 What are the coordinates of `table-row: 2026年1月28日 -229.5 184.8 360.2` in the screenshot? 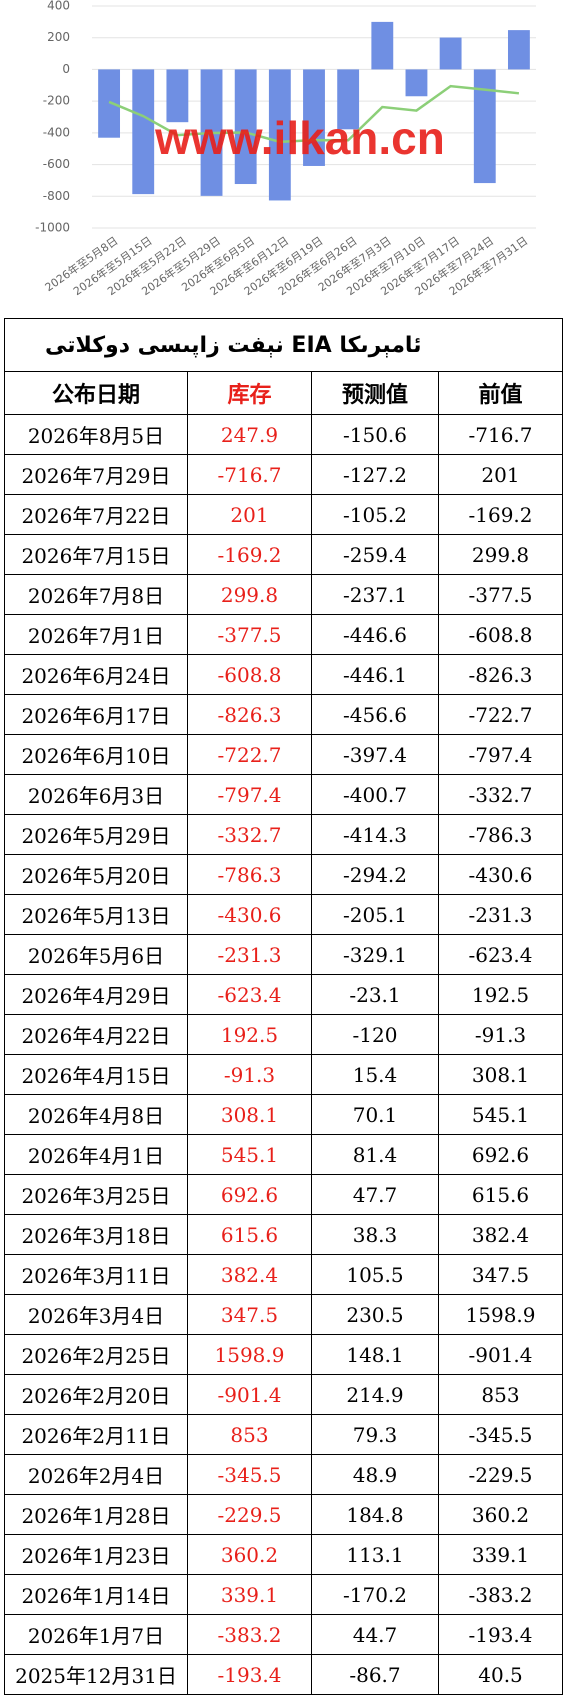 It's located at (284, 1514).